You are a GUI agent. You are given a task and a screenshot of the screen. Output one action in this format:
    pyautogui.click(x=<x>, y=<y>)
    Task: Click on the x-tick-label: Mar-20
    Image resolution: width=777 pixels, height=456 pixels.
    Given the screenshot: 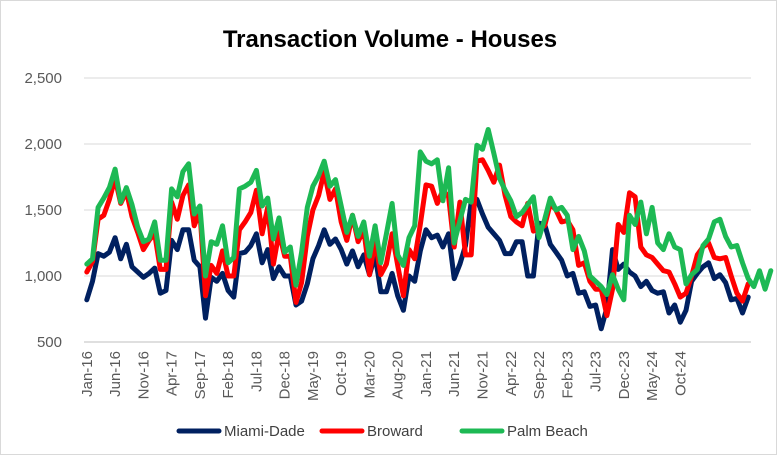 What is the action you would take?
    pyautogui.click(x=369, y=375)
    